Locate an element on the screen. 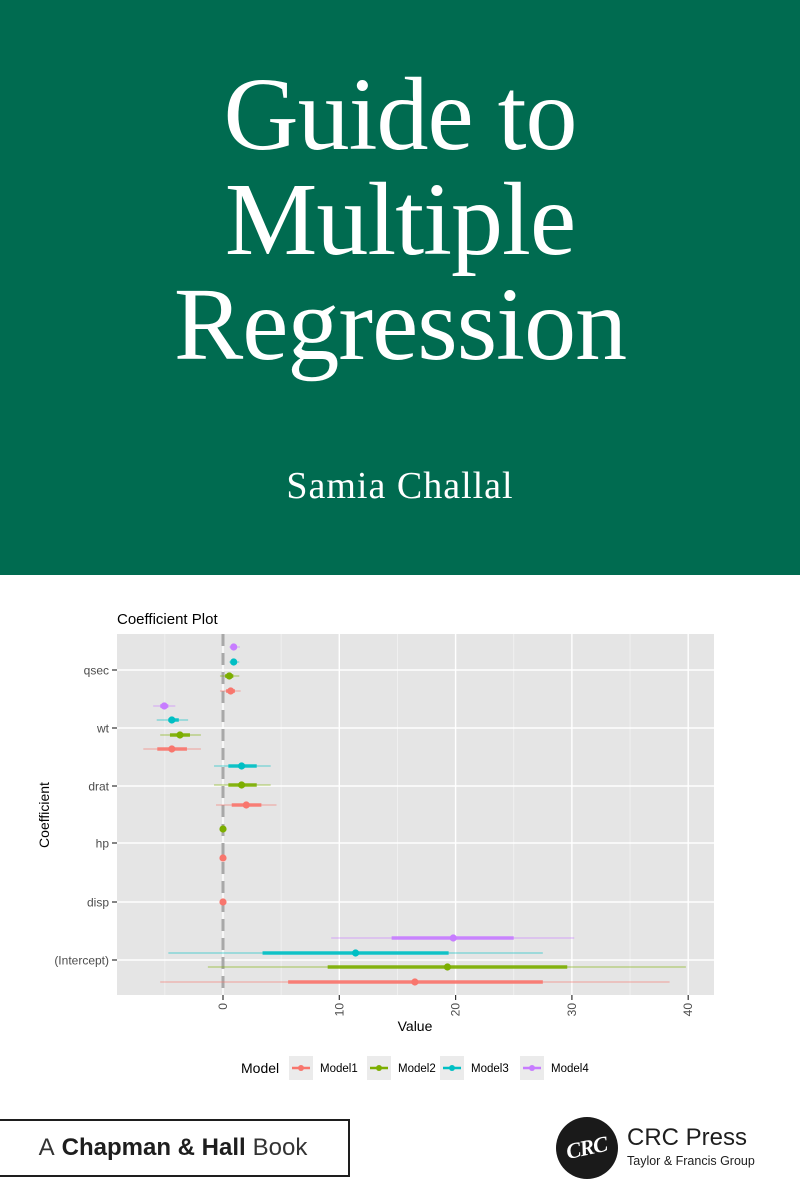 The image size is (800, 1203). crc-logo-text: CRC is located at coordinates (587, 1148).